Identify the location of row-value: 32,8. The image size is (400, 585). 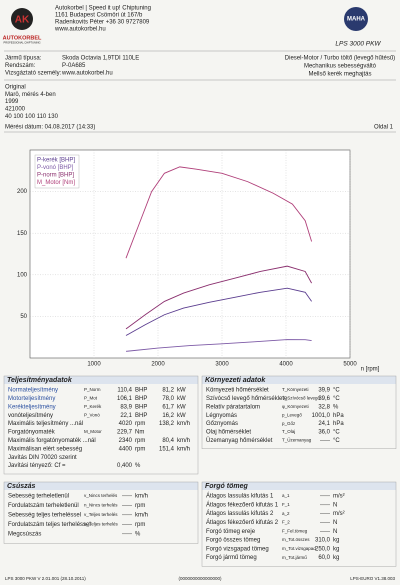
(324, 407).